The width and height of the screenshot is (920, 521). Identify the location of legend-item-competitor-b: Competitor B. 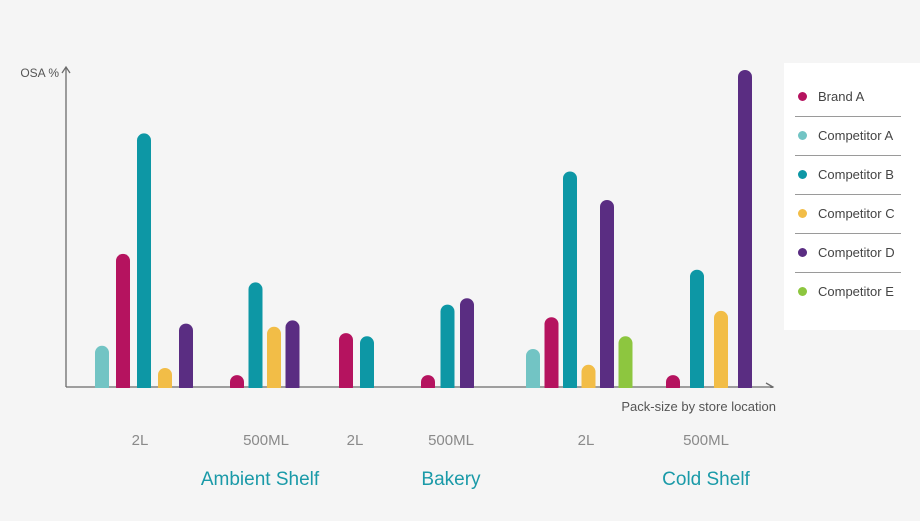
(848, 175).